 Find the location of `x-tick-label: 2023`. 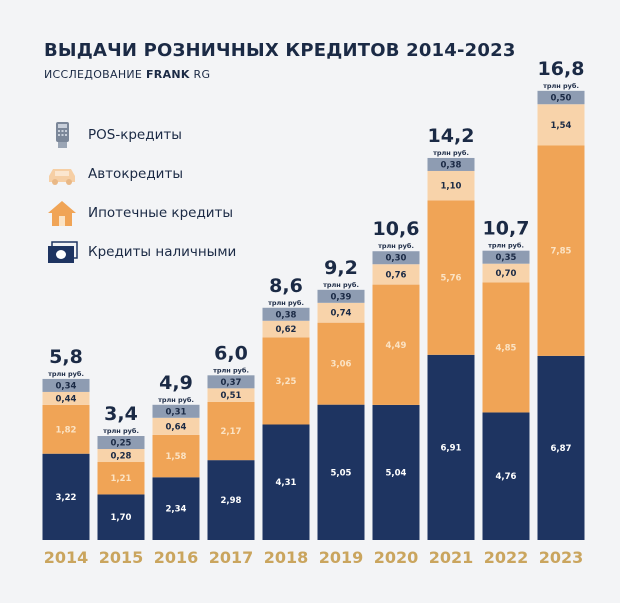

x-tick-label: 2023 is located at coordinates (561, 557).